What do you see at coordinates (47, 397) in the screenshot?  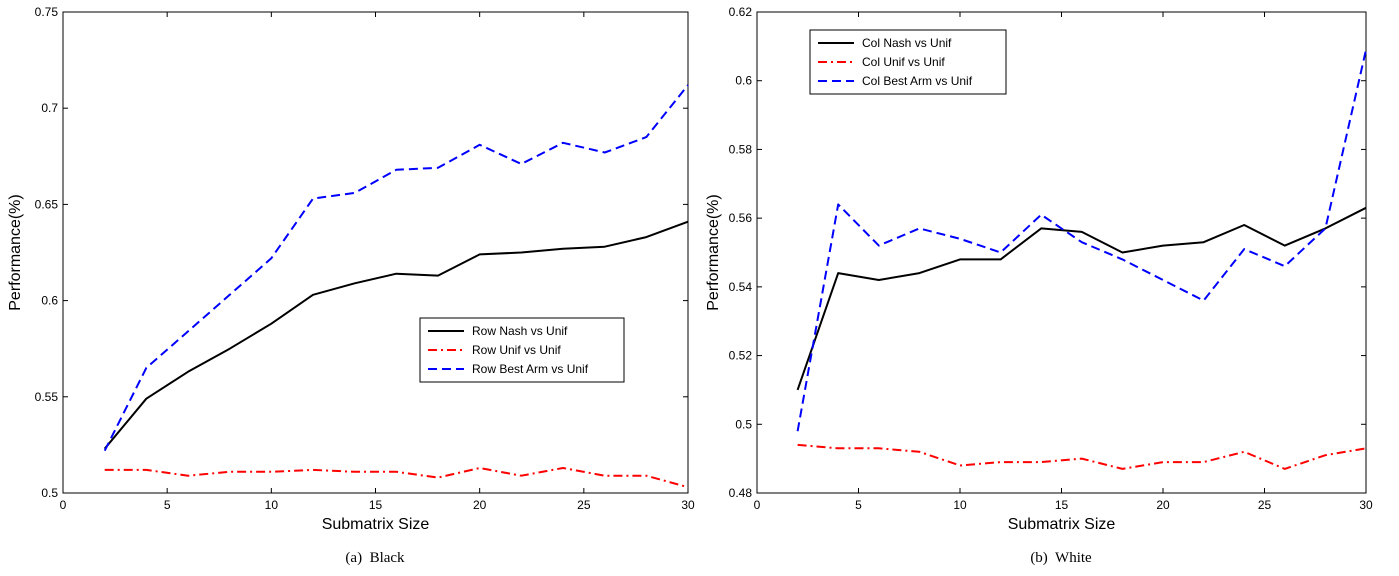 I see `y-tick-label: 0.55` at bounding box center [47, 397].